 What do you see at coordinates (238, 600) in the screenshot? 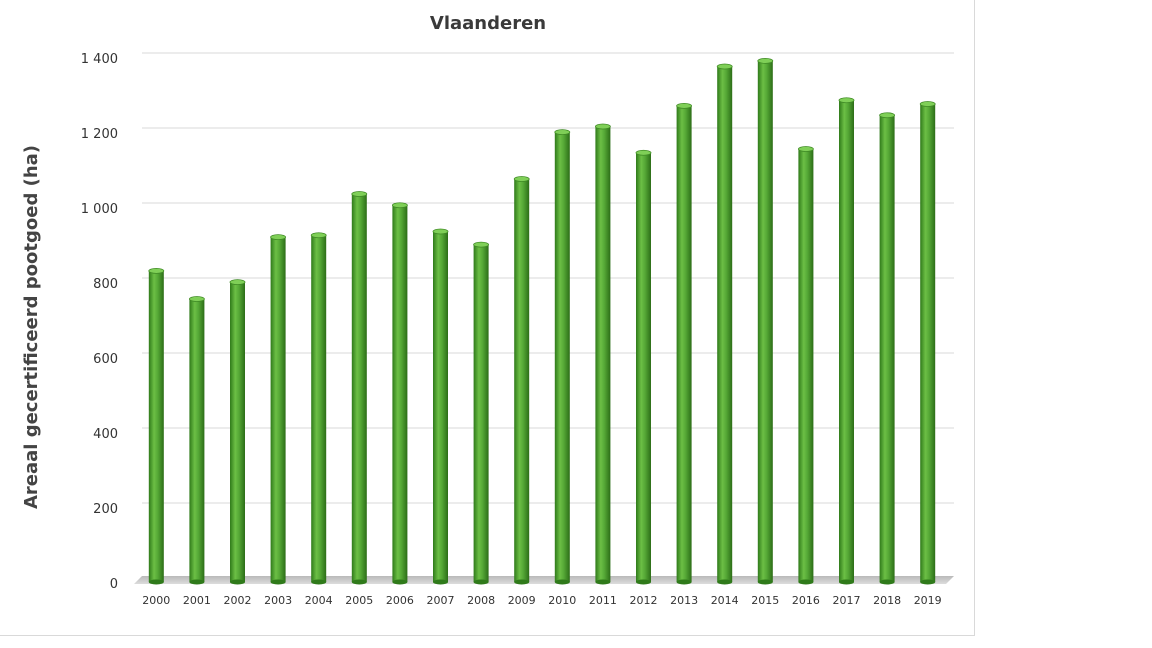
I see `x-tick-label: 2002` at bounding box center [238, 600].